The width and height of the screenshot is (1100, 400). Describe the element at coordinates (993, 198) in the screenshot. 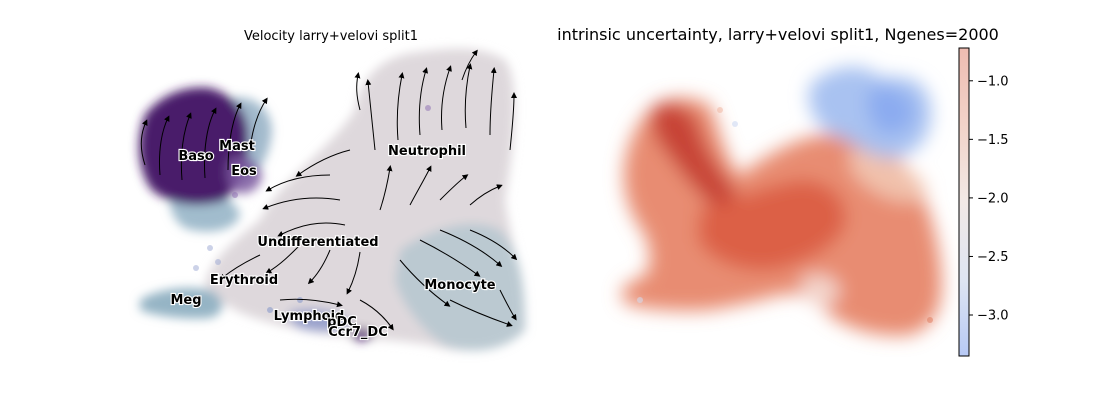

I see `colorbar-tick-label: −2.0` at that location.